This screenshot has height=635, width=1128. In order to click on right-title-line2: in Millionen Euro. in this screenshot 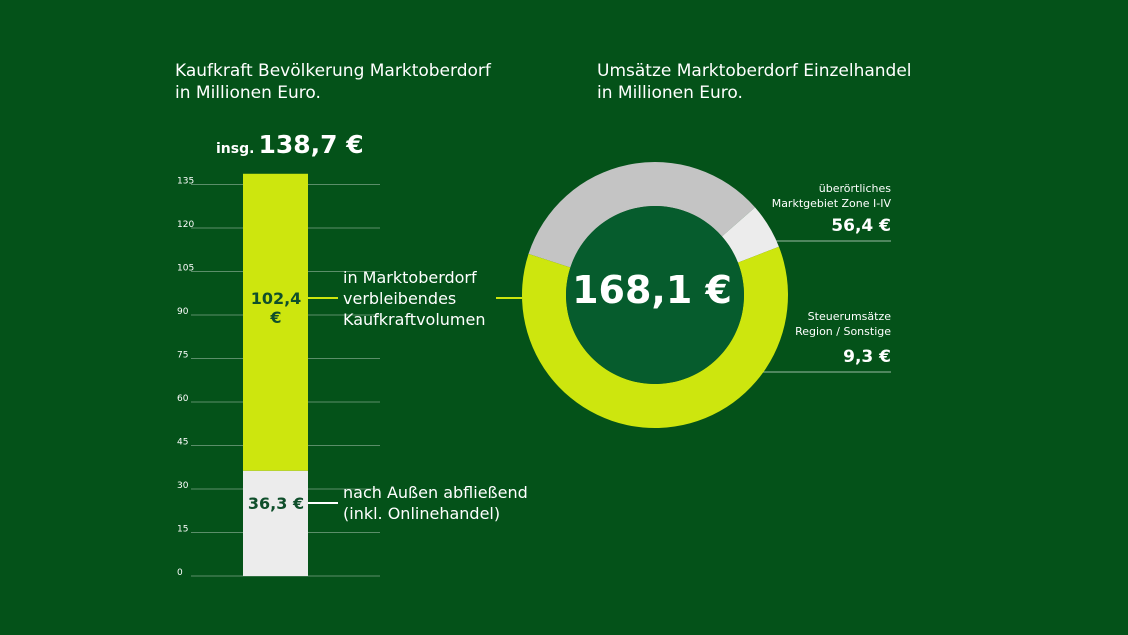, I will do `click(670, 93)`.